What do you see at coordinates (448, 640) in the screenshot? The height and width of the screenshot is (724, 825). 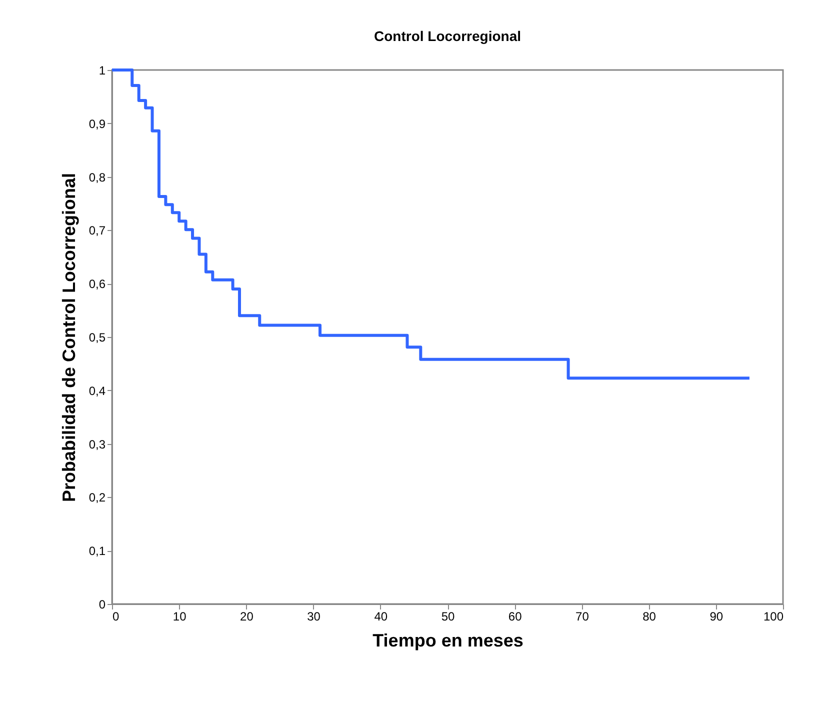 I see `x-axis-title: Tiempo en meses` at bounding box center [448, 640].